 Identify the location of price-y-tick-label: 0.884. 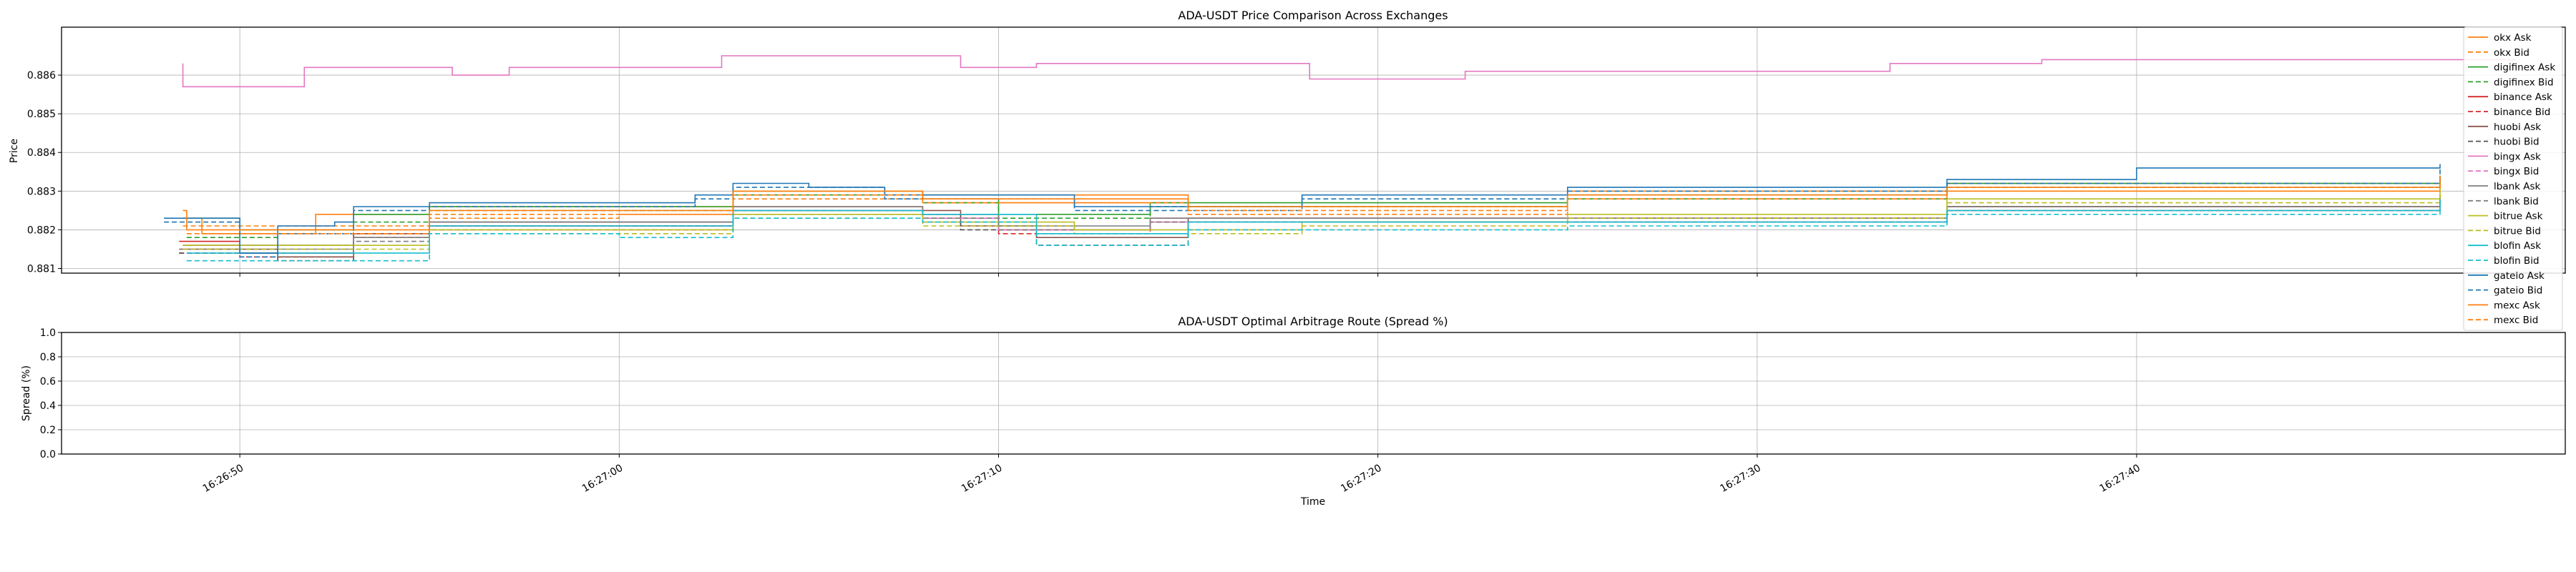
(41, 153).